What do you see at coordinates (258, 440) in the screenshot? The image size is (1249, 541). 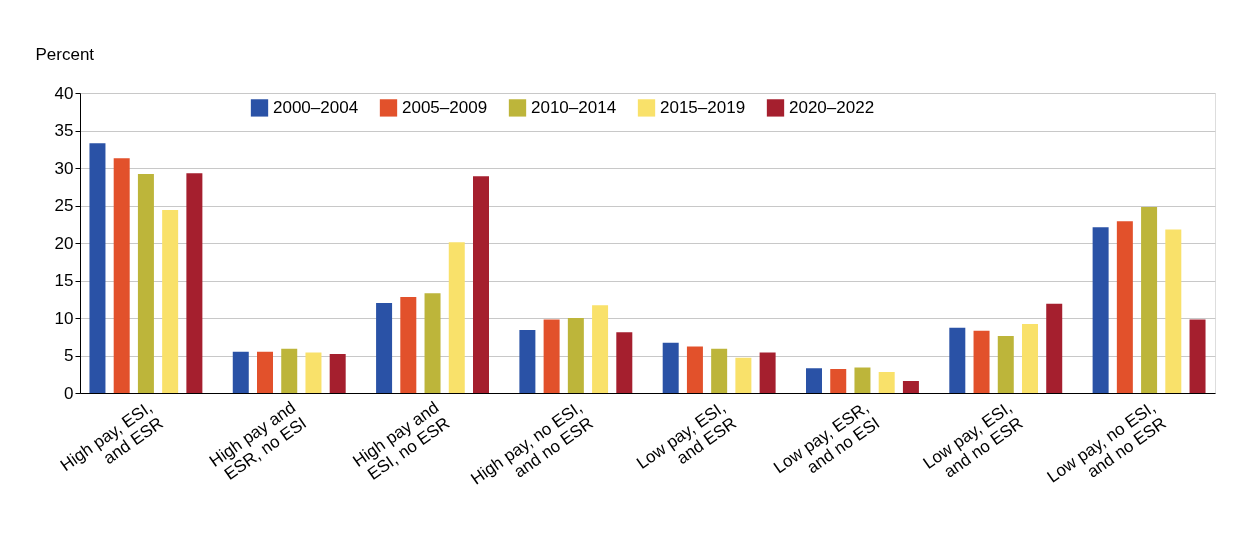 I see `x-tick-label: High pay and ESR, no ESI` at bounding box center [258, 440].